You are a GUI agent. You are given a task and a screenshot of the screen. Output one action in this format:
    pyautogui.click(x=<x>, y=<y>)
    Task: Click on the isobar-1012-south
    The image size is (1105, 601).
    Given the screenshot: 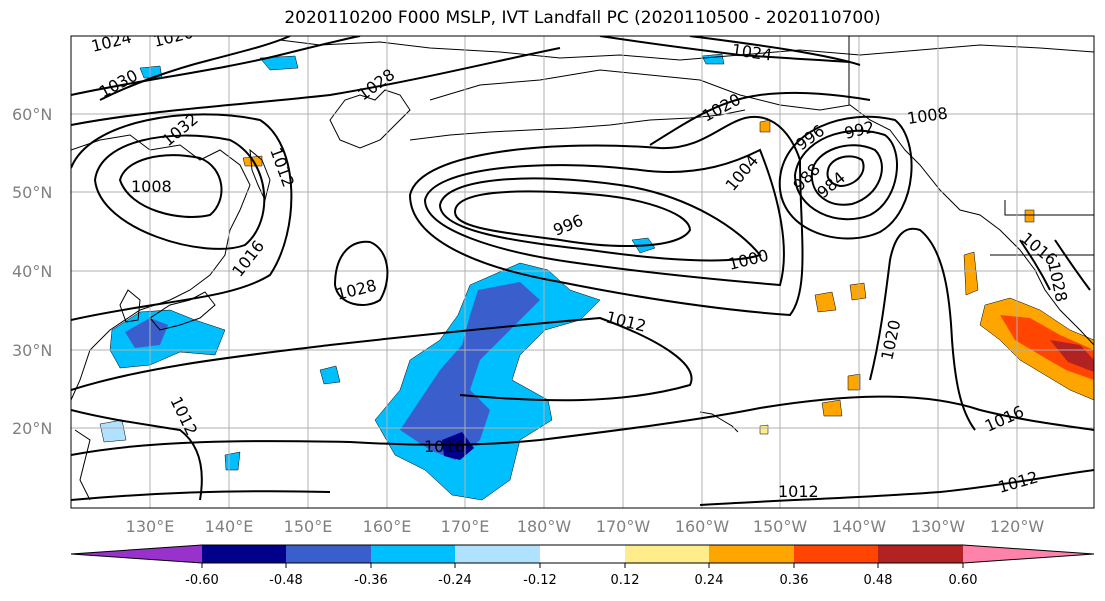 What is the action you would take?
    pyautogui.click(x=382, y=359)
    